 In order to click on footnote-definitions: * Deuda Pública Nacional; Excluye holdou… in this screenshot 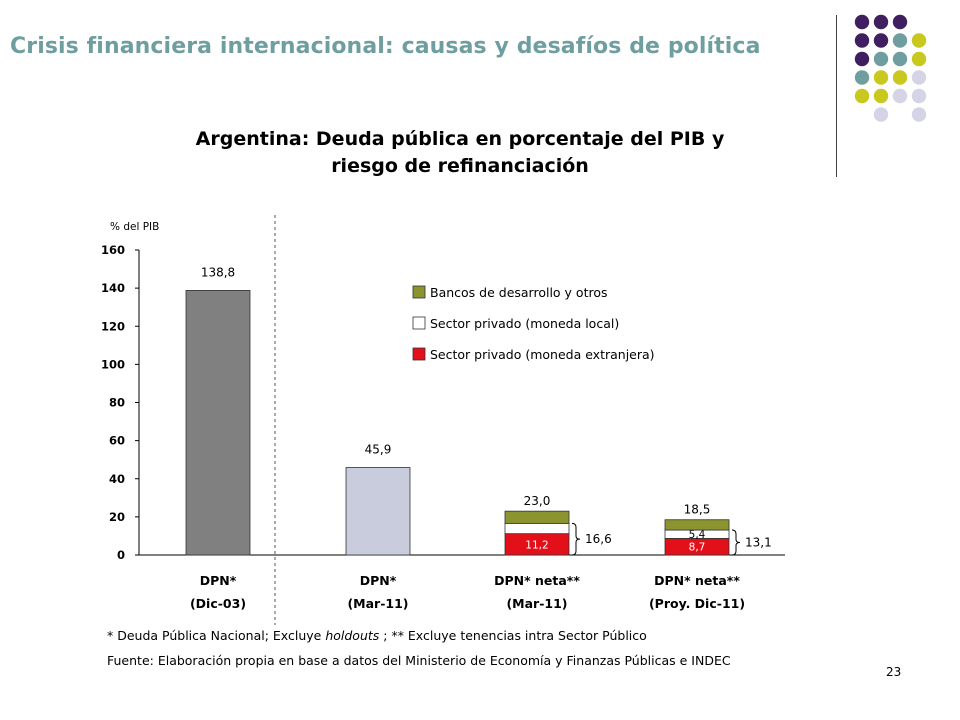, I will do `click(377, 635)`.